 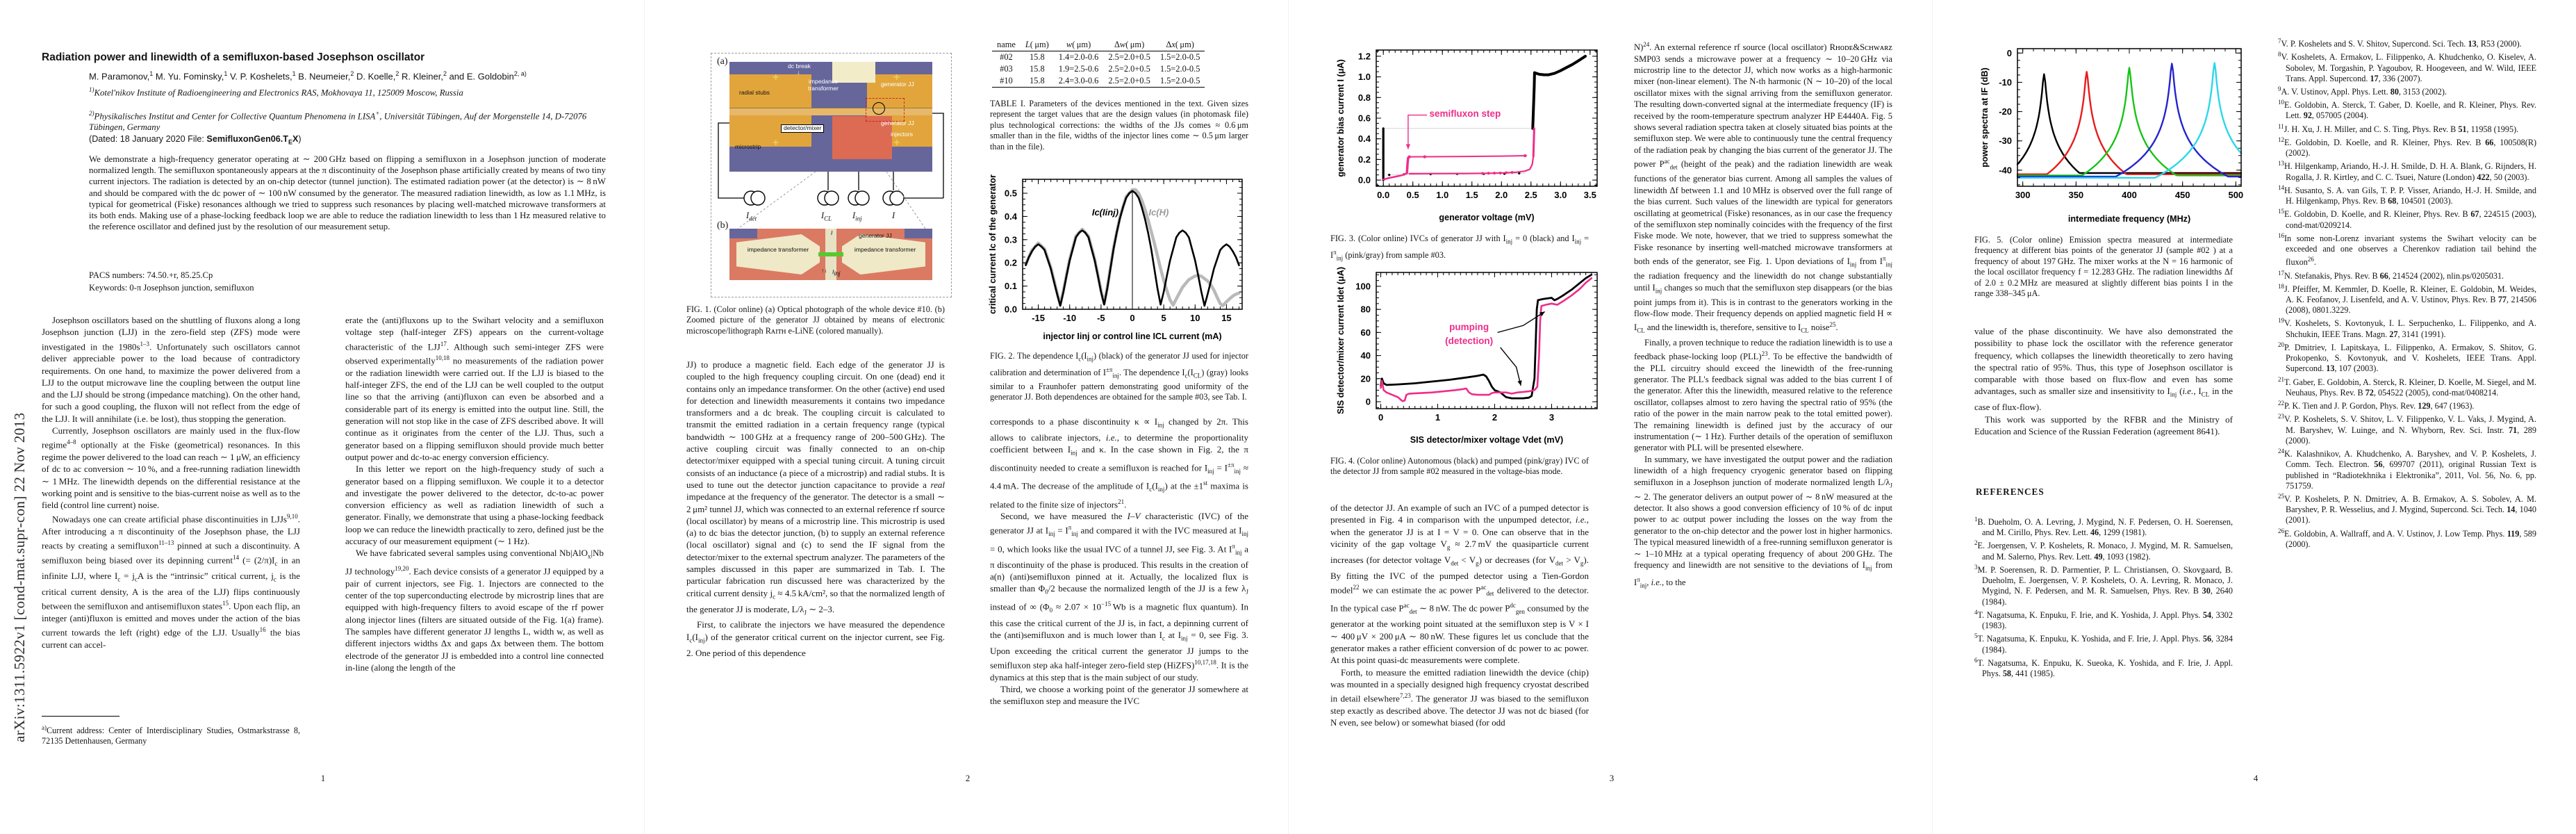 I want to click on svg-text: 2, so click(x=1495, y=417).